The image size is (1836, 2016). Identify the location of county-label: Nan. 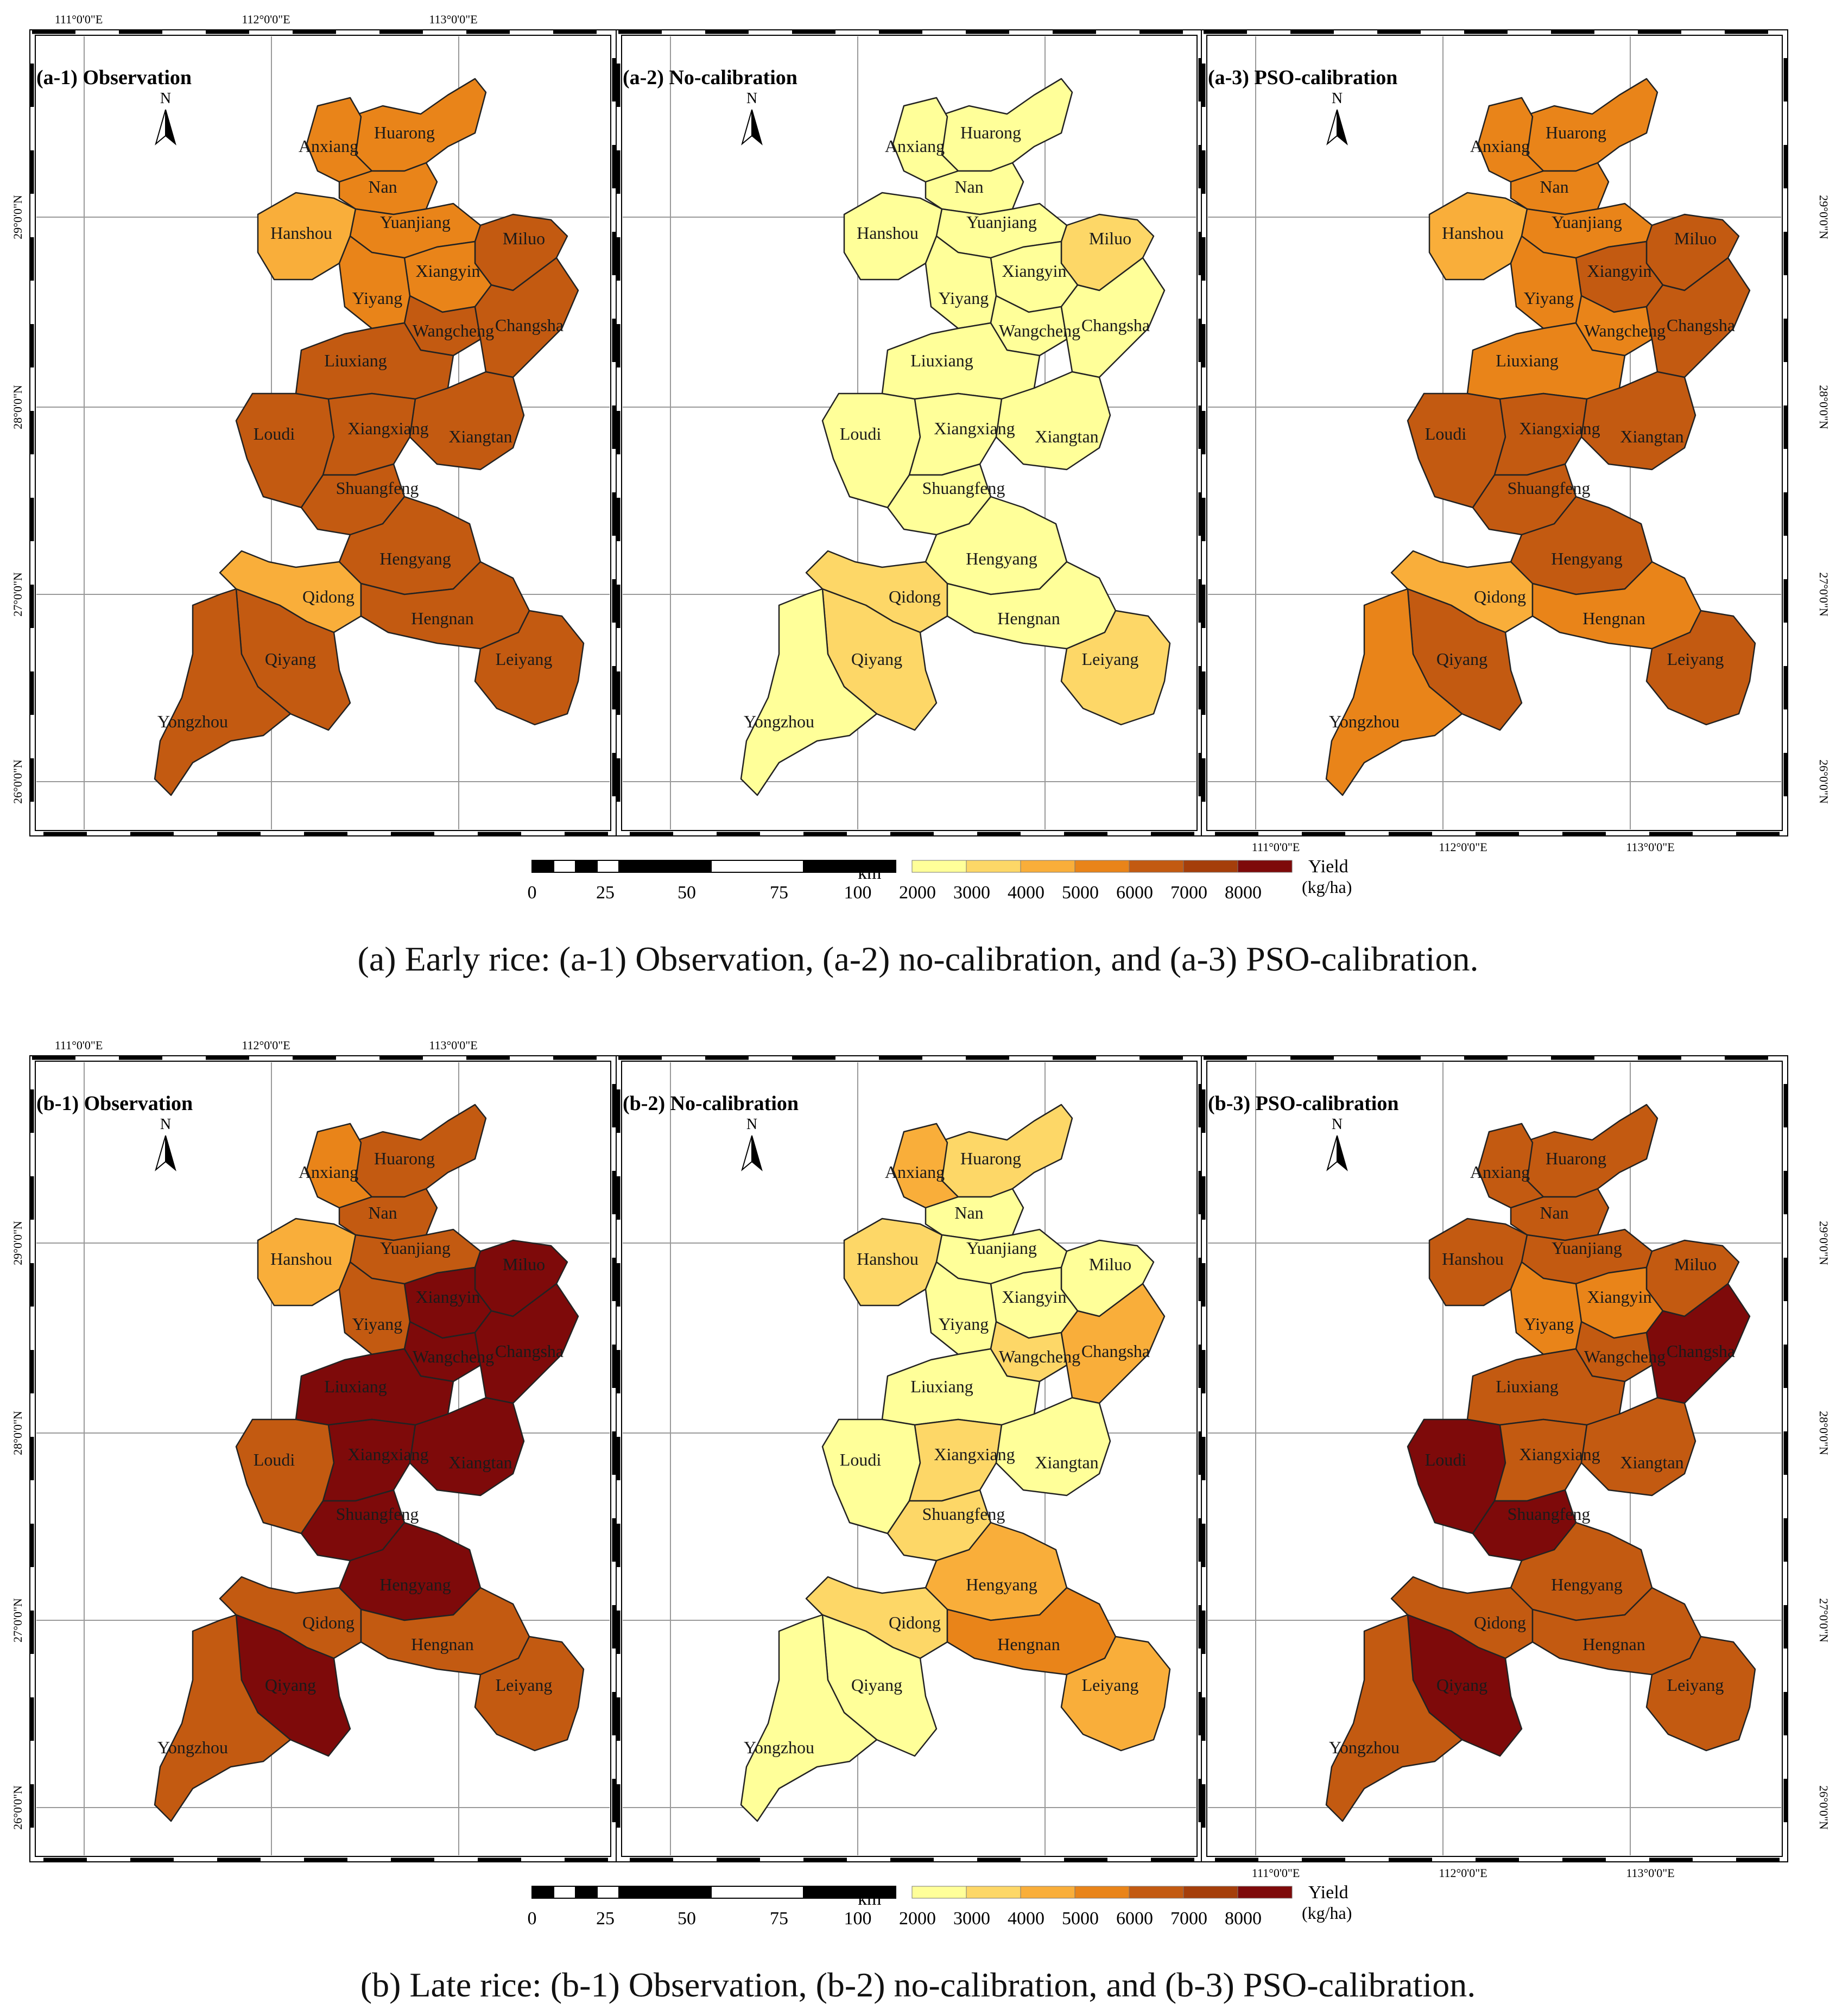
(1554, 186).